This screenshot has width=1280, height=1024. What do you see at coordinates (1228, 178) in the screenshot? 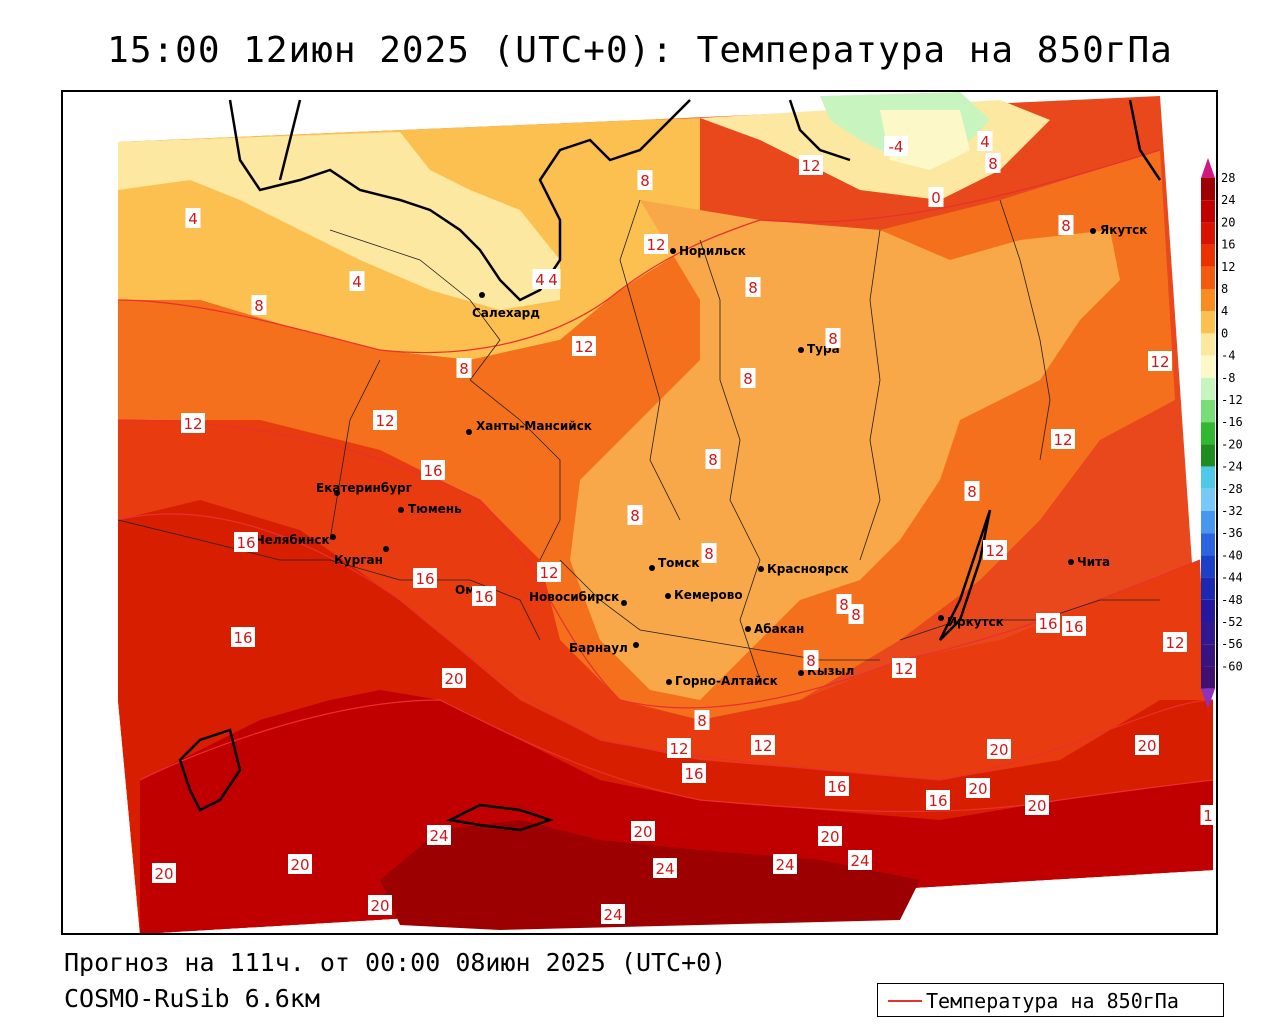
I see `colorbar-tick-label: 28` at bounding box center [1228, 178].